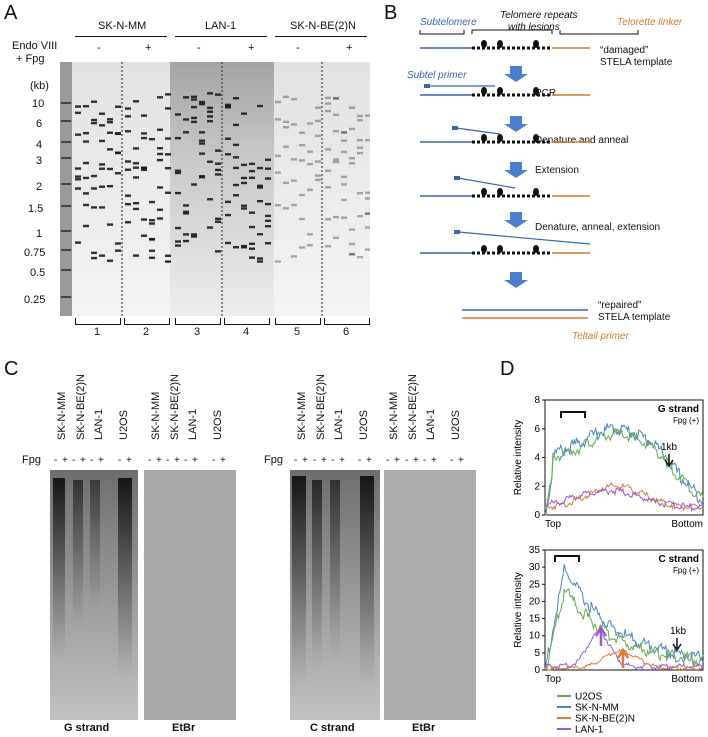  Describe the element at coordinates (30, 59) in the screenshot. I see `treatment-label: + Fpg` at that location.